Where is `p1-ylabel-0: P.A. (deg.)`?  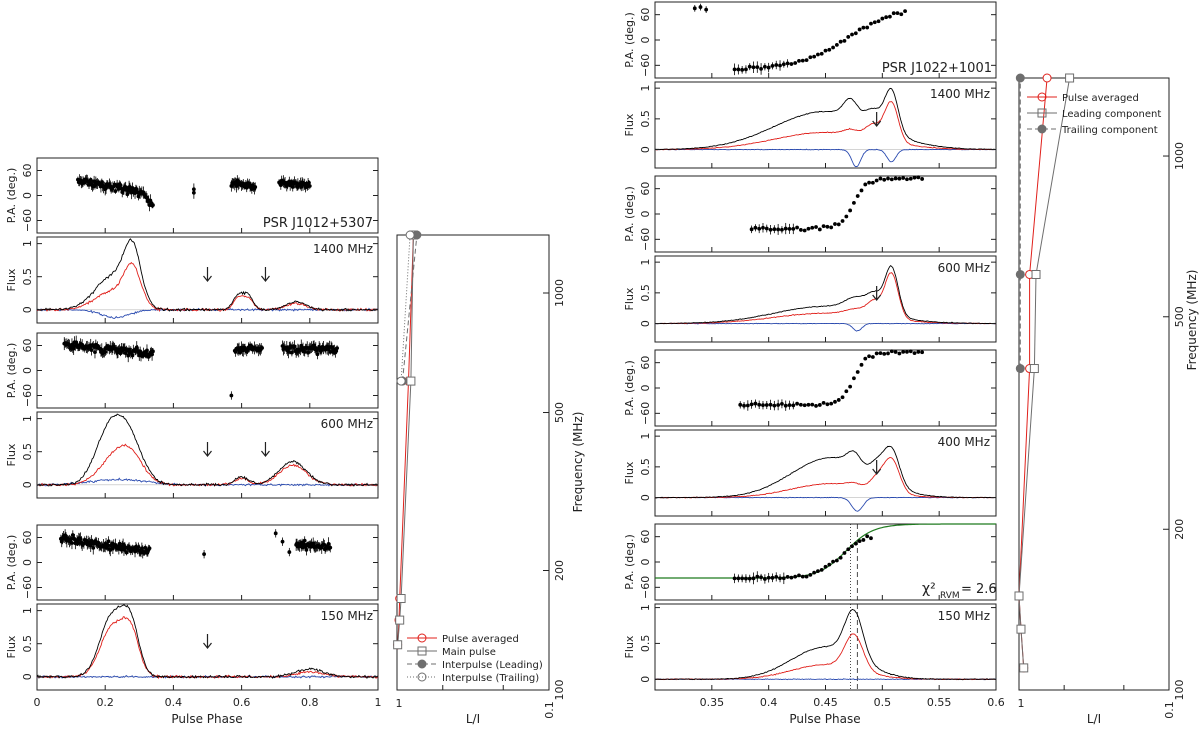 p1-ylabel-0: P.A. (deg.) is located at coordinates (11, 196).